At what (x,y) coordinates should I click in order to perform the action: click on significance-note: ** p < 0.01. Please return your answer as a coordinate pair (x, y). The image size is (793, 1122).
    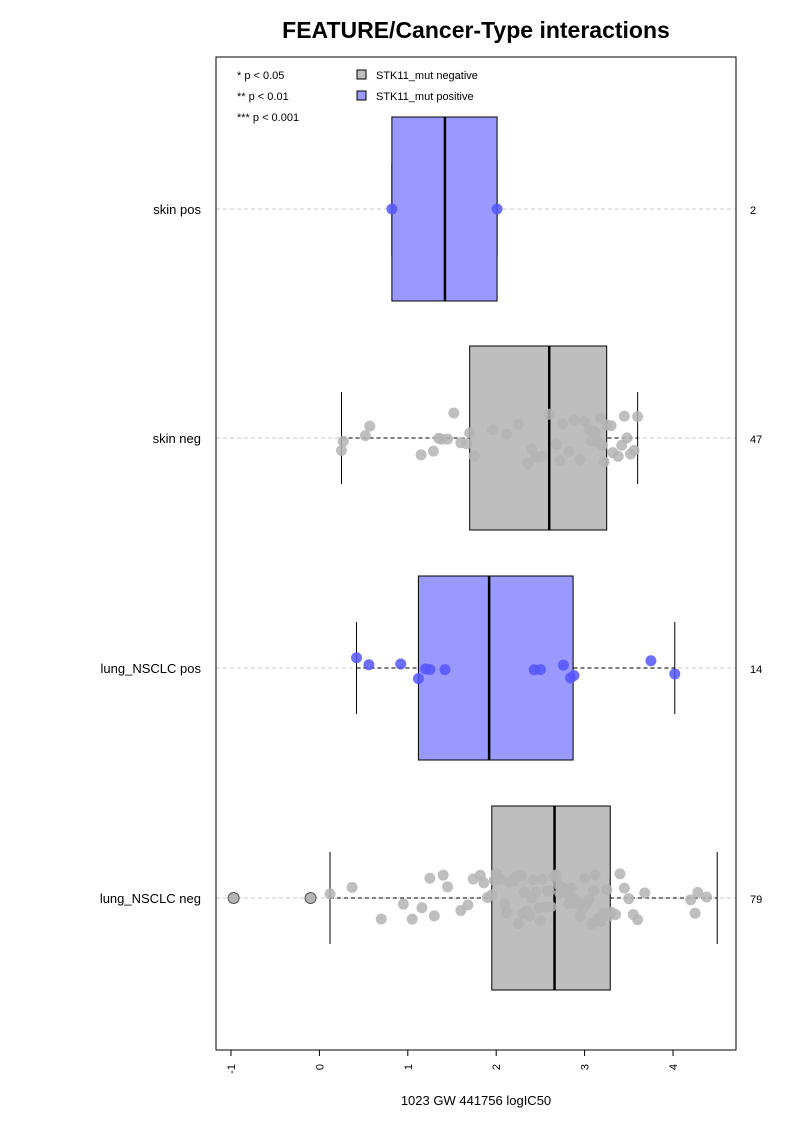
    Looking at the image, I should click on (263, 97).